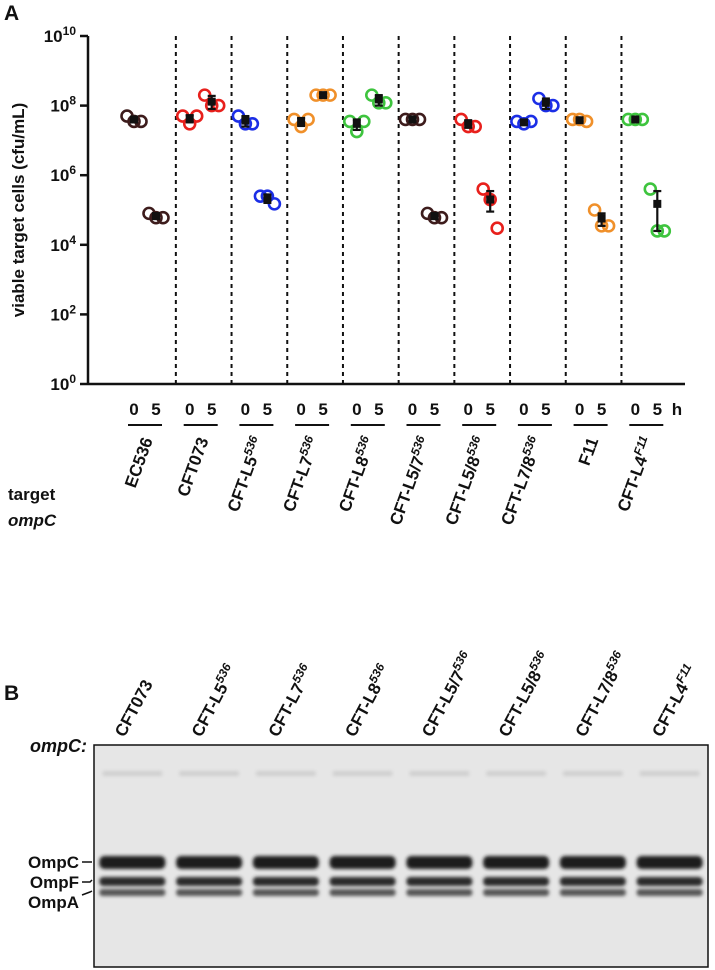 The height and width of the screenshot is (970, 715). I want to click on group-label-text: CFT073, so click(193, 467).